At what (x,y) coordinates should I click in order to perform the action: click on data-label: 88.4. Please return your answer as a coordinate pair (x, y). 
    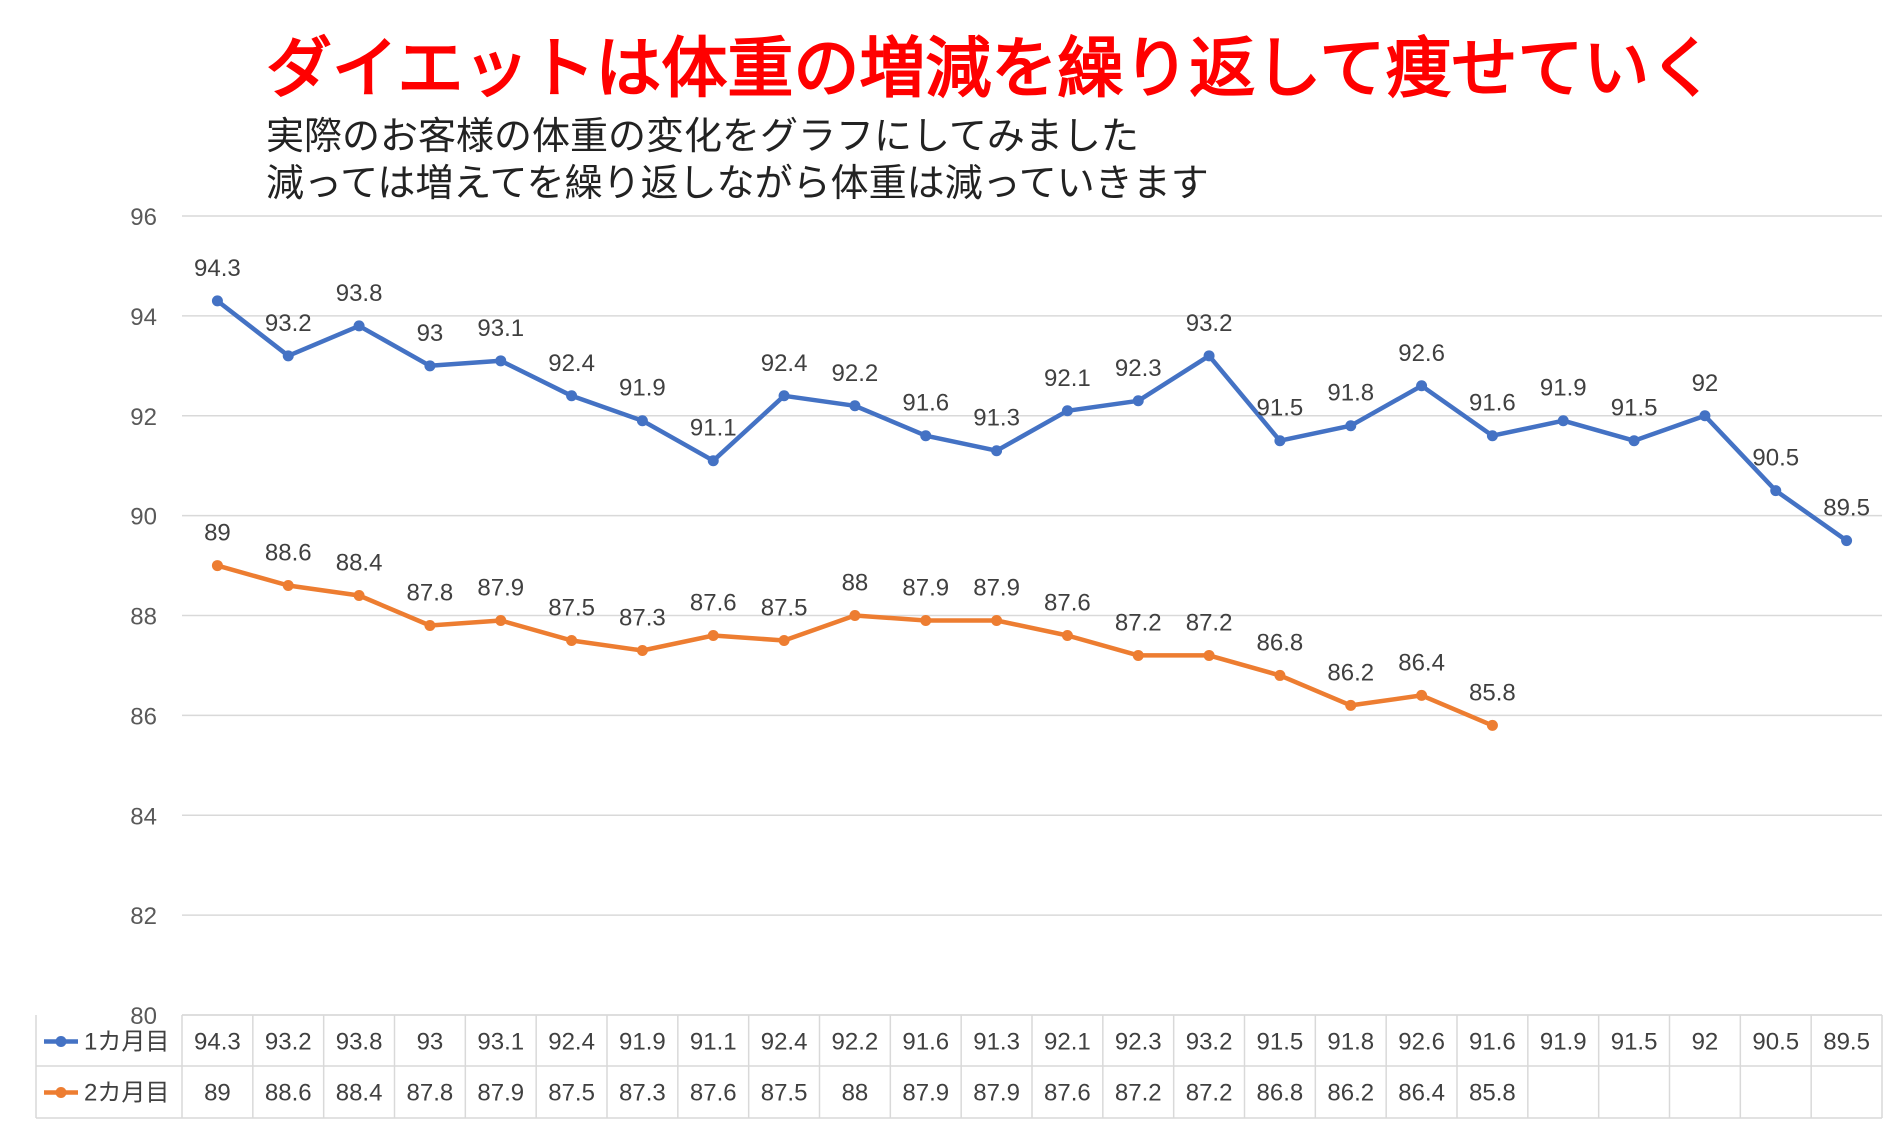
    Looking at the image, I should click on (359, 563).